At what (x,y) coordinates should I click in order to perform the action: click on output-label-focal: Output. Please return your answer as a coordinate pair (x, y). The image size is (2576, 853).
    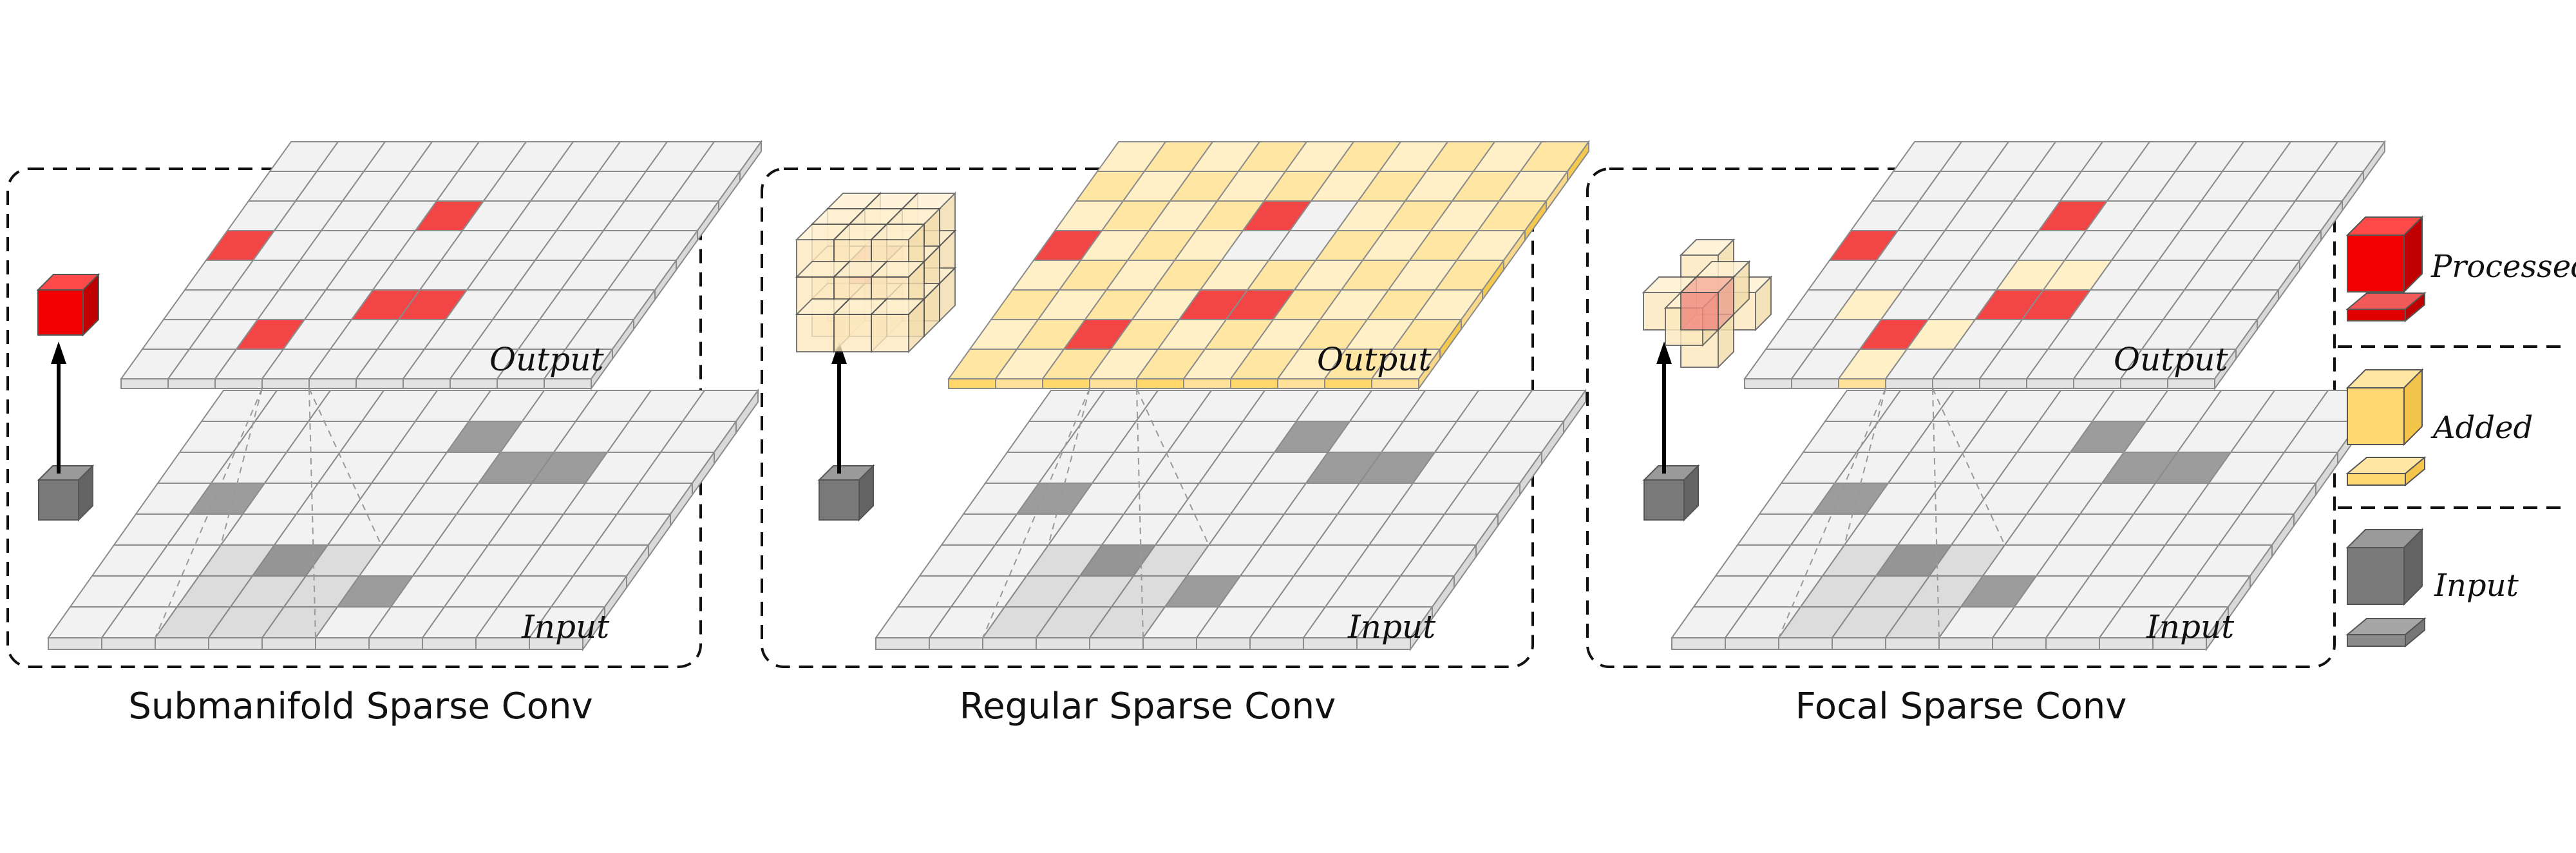
    Looking at the image, I should click on (2171, 359).